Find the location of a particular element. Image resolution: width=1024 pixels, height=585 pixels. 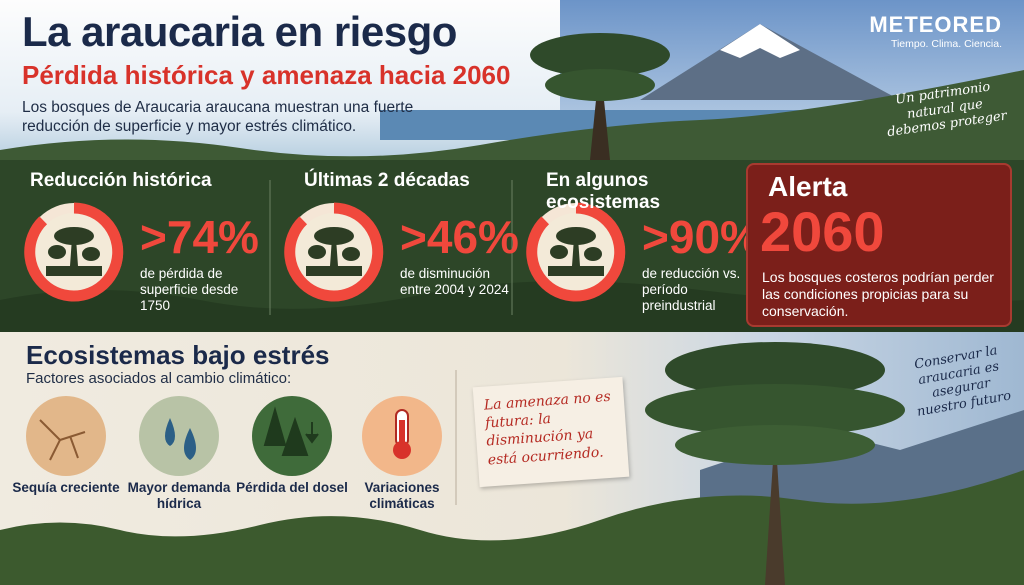

icon-cracks is located at coordinates (62, 440).